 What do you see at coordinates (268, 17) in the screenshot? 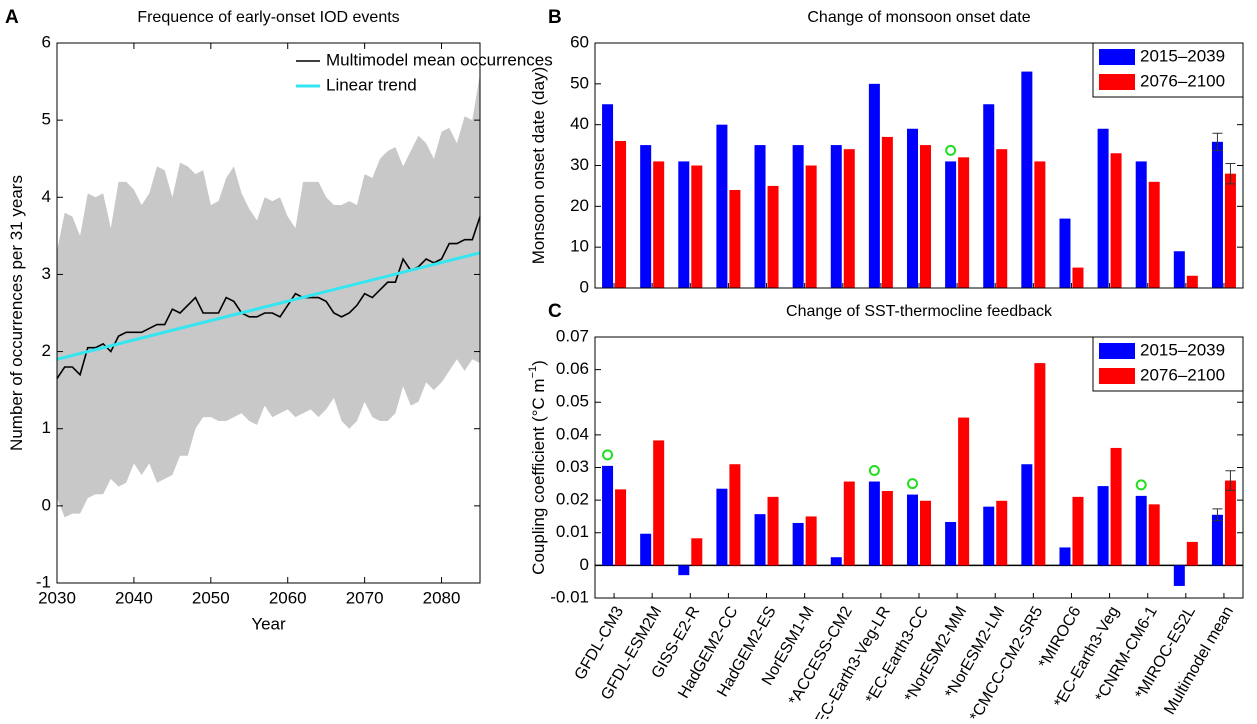
I see `chart-title: Frequence of early-onset IOD events` at bounding box center [268, 17].